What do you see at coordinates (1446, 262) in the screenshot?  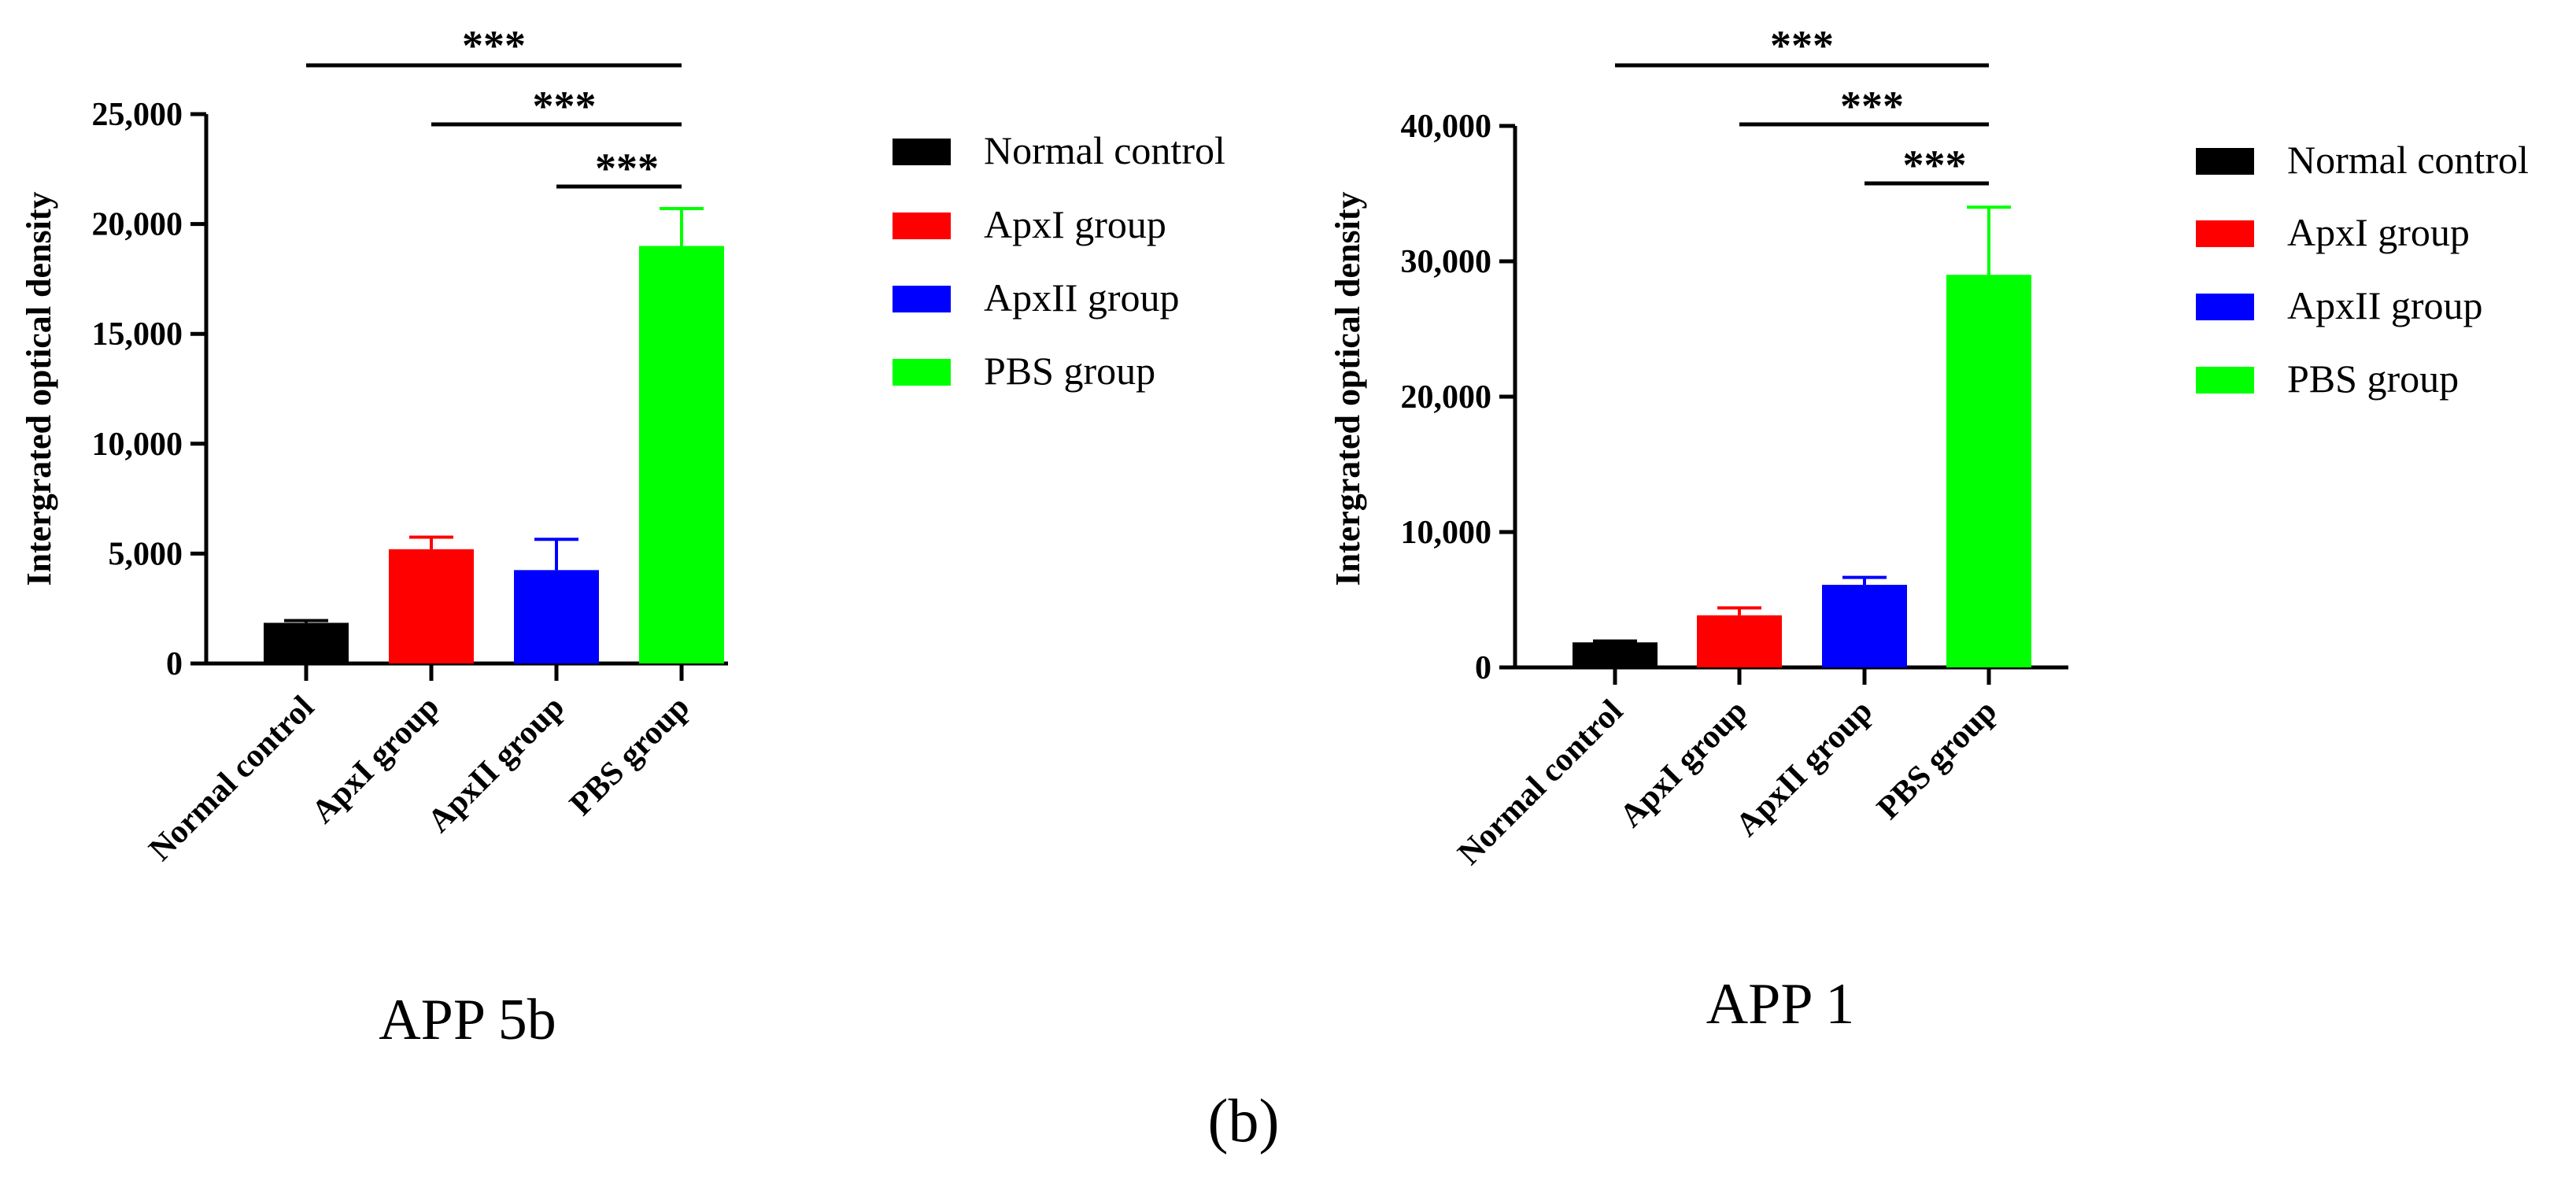 I see `y-tick-label: 30,000` at bounding box center [1446, 262].